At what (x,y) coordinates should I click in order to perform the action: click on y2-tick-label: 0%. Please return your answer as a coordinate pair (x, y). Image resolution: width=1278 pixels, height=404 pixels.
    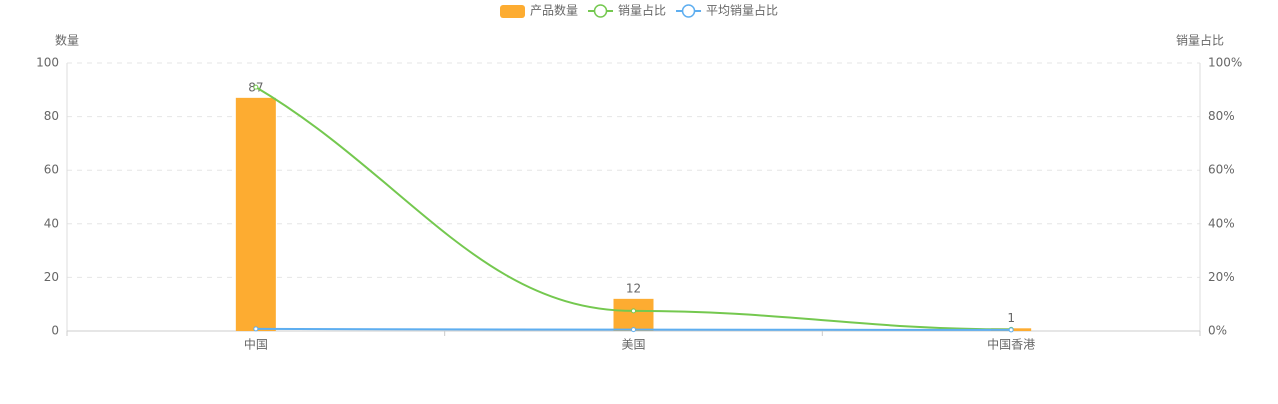
    Looking at the image, I should click on (1217, 331).